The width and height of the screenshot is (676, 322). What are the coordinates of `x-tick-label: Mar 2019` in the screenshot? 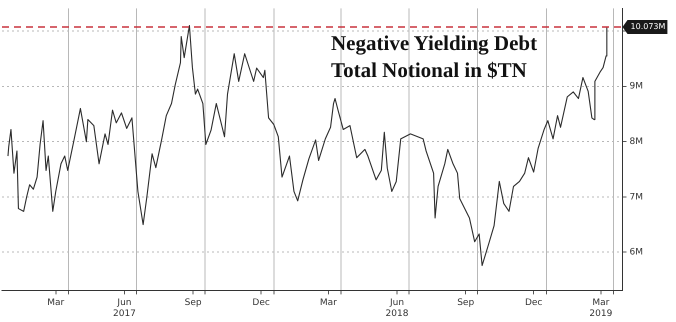 It's located at (601, 308).